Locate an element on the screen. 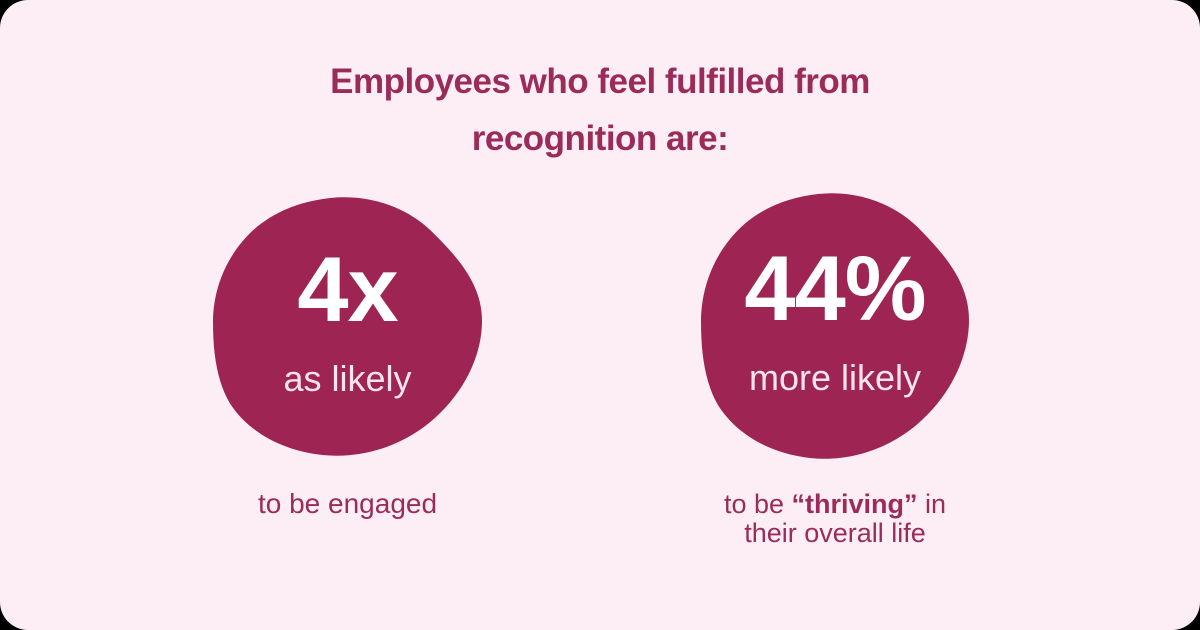  stat-caption-thriving: to be “thriving” in their overall life is located at coordinates (835, 519).